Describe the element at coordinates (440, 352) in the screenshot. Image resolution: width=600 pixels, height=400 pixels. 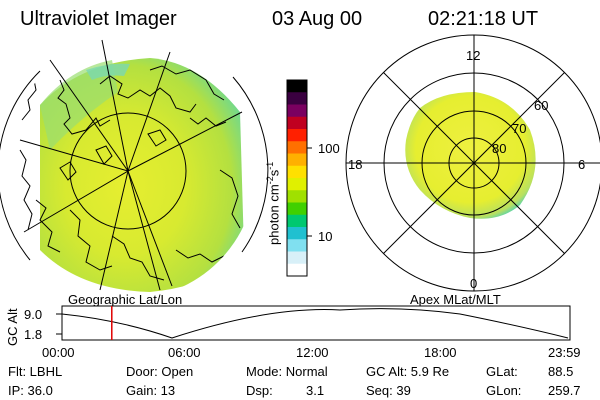
I see `timeline-tick-3: 18:00` at that location.